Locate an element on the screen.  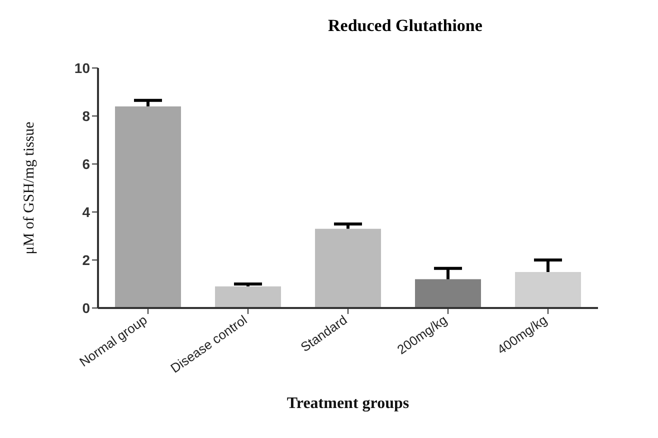
y-axis-title: μM of GSH/mg tissue is located at coordinates (29, 187).